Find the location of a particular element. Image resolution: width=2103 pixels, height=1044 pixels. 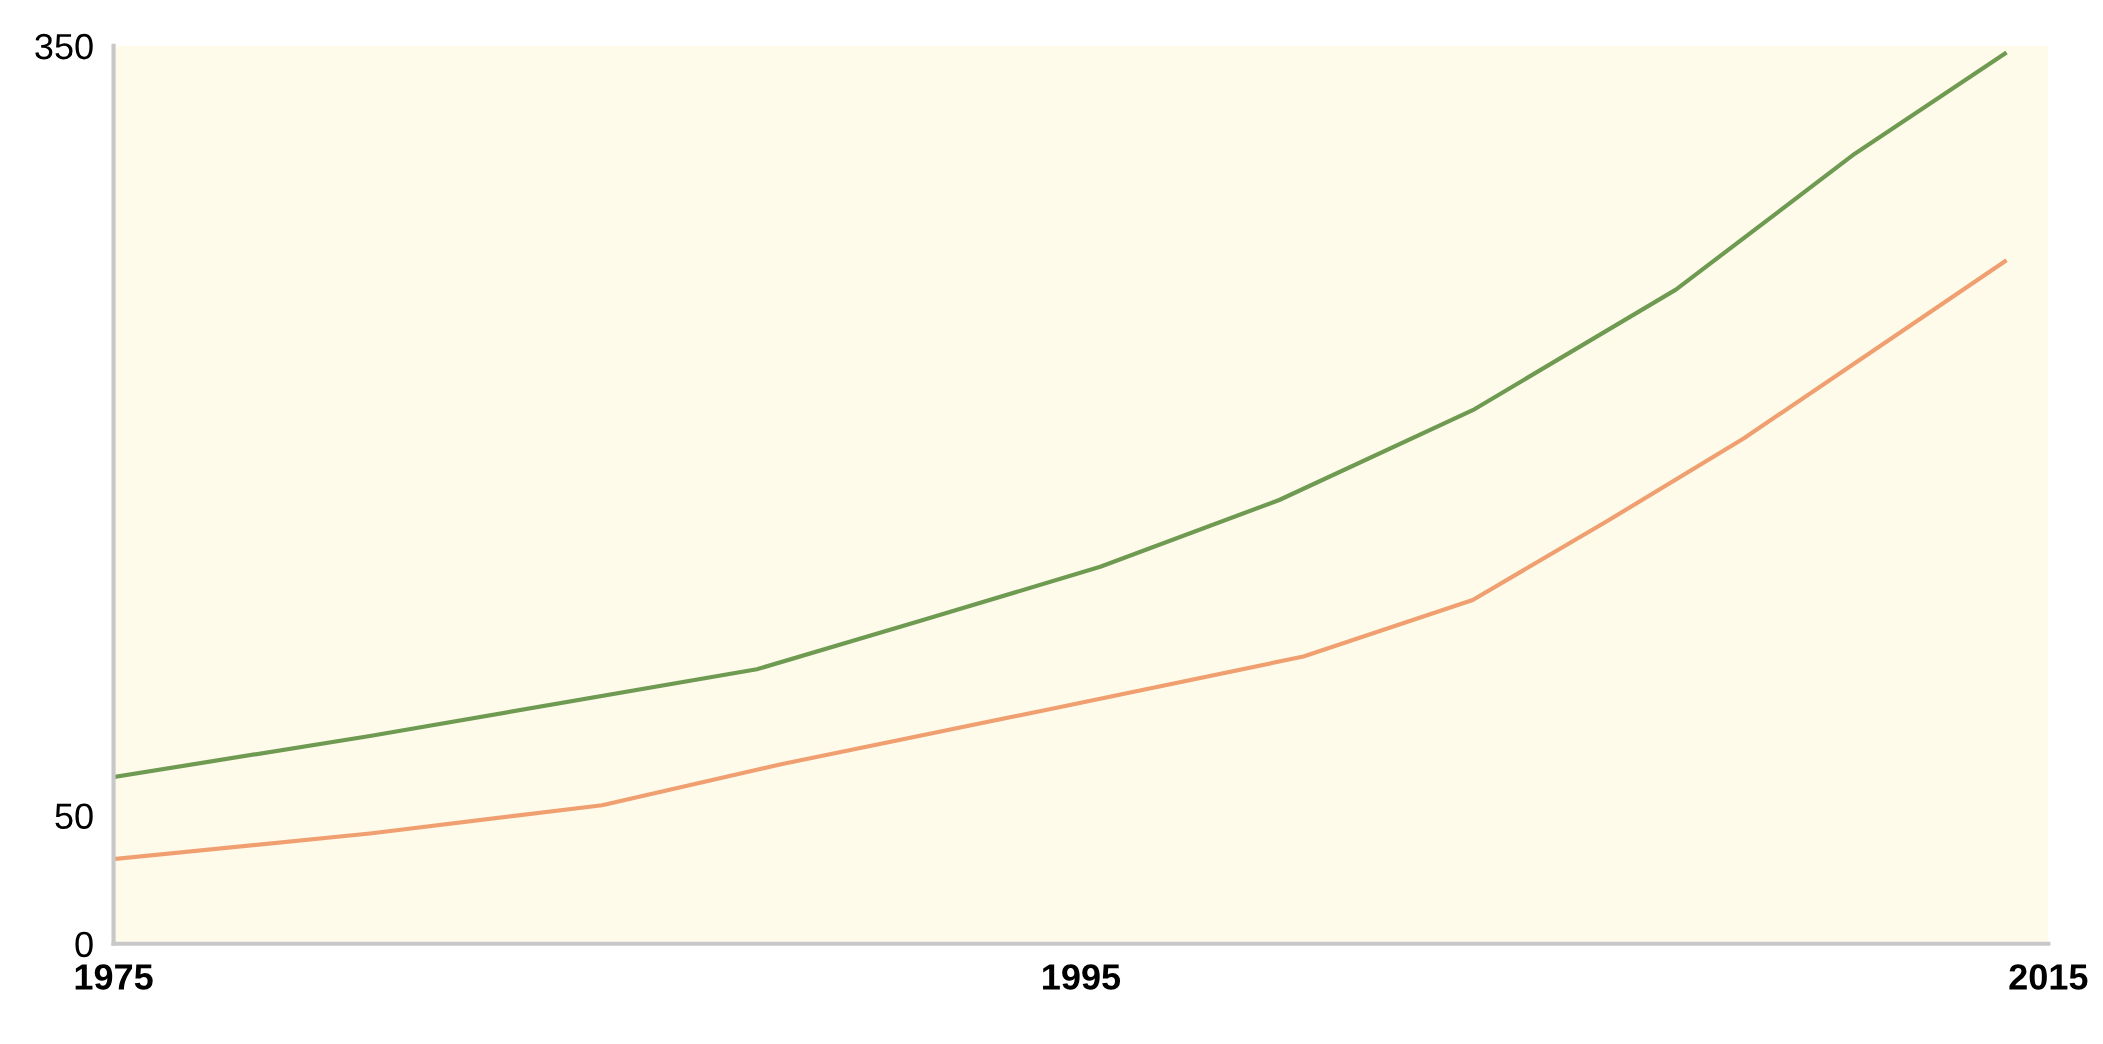

x-tick-label: 2015 is located at coordinates (2048, 977).